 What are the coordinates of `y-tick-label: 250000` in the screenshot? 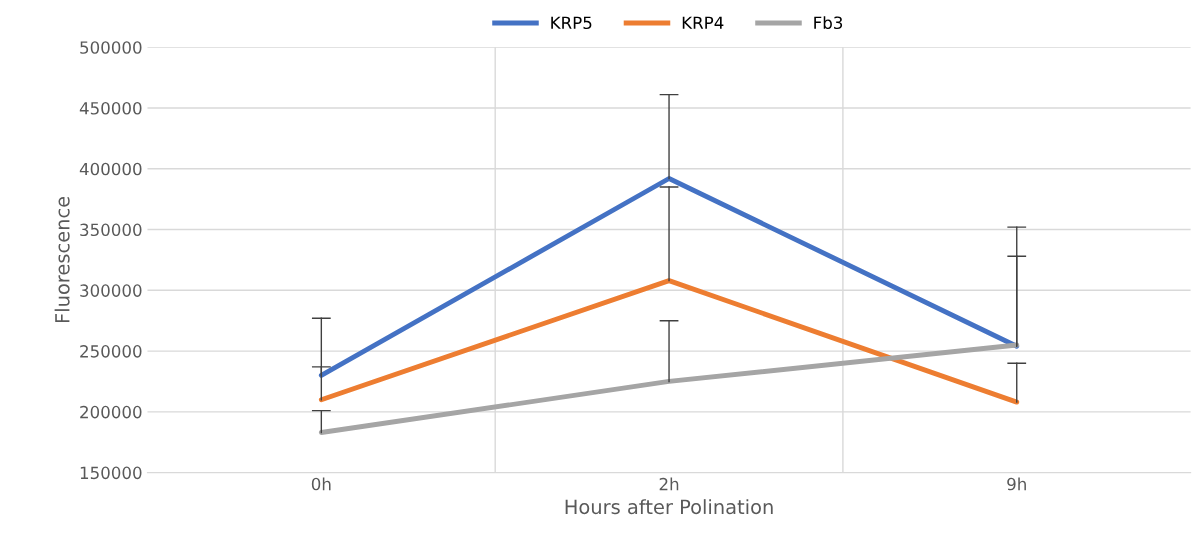 It's located at (111, 351).